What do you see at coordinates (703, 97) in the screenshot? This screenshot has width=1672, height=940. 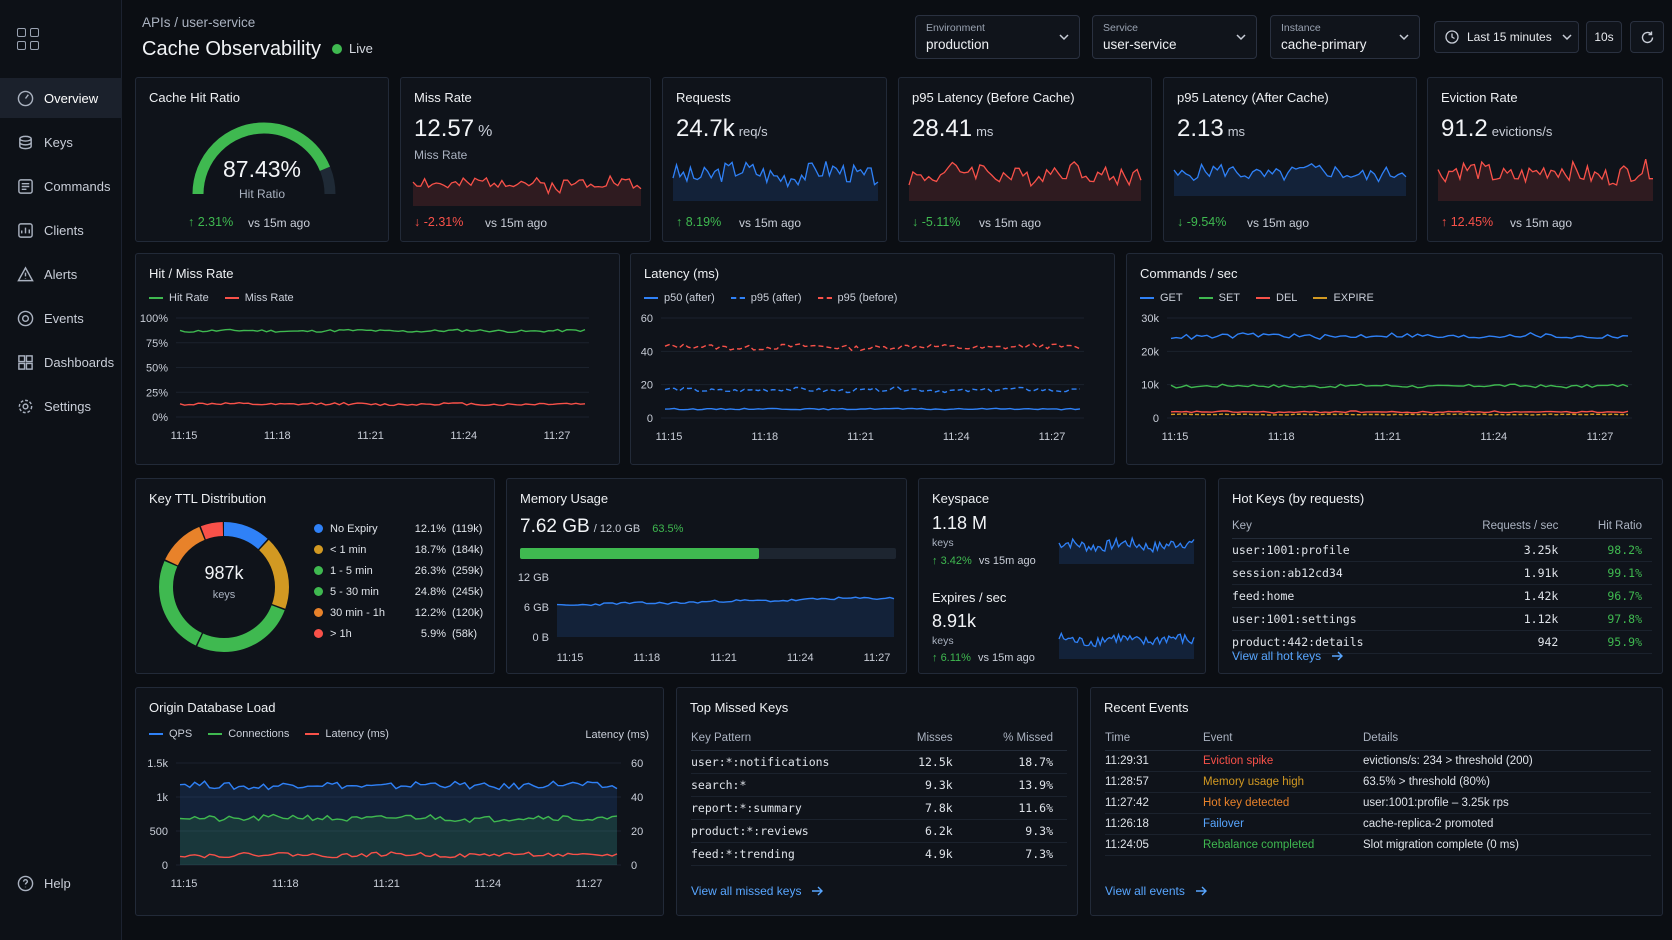 I see `panel-title: Requests` at bounding box center [703, 97].